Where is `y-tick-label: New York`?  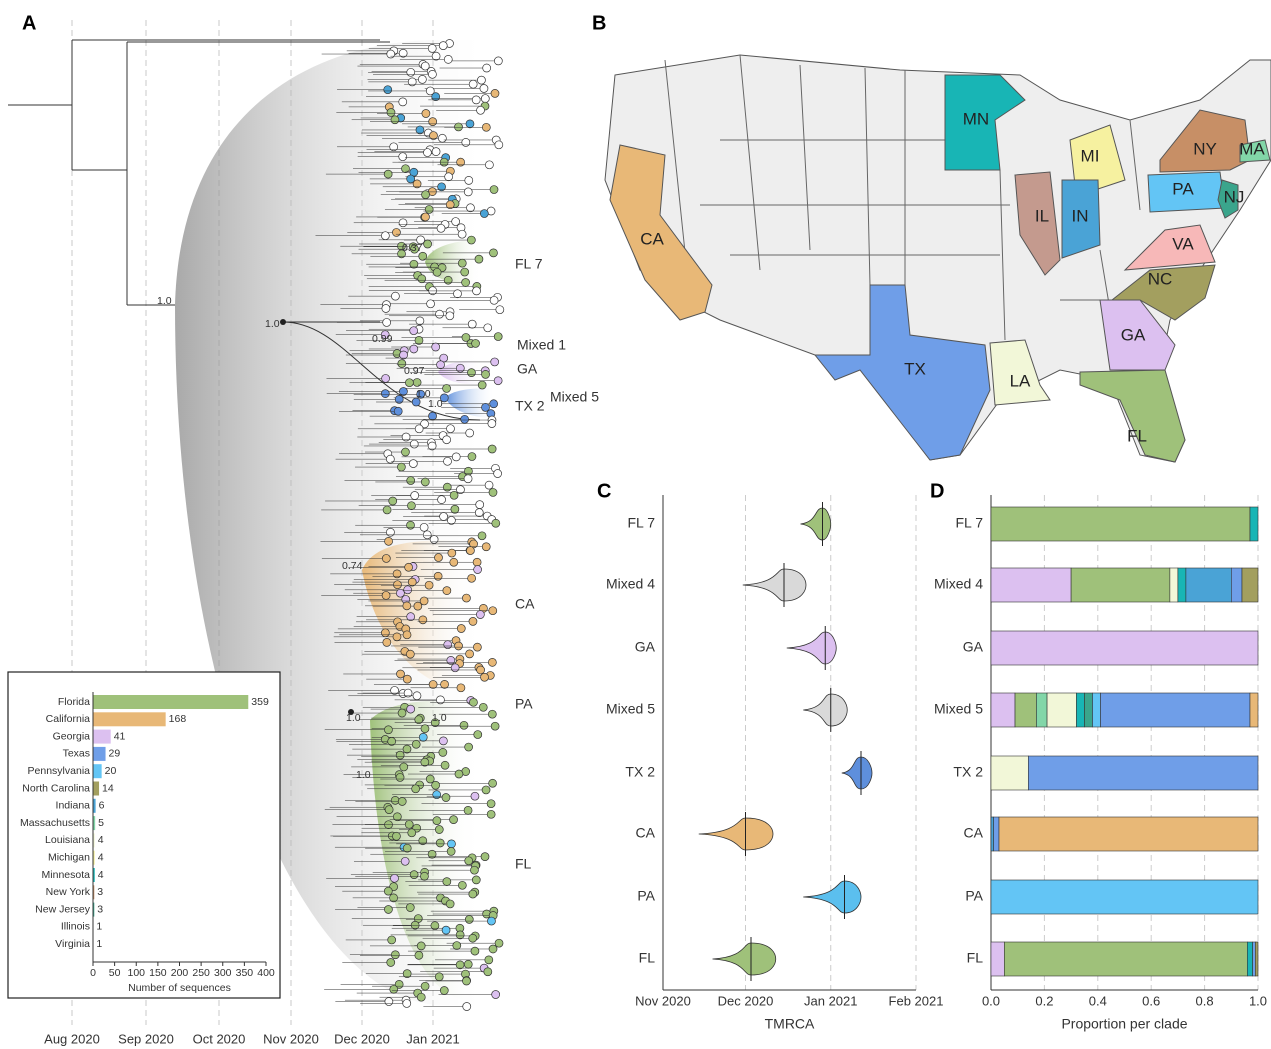 y-tick-label: New York is located at coordinates (68, 892).